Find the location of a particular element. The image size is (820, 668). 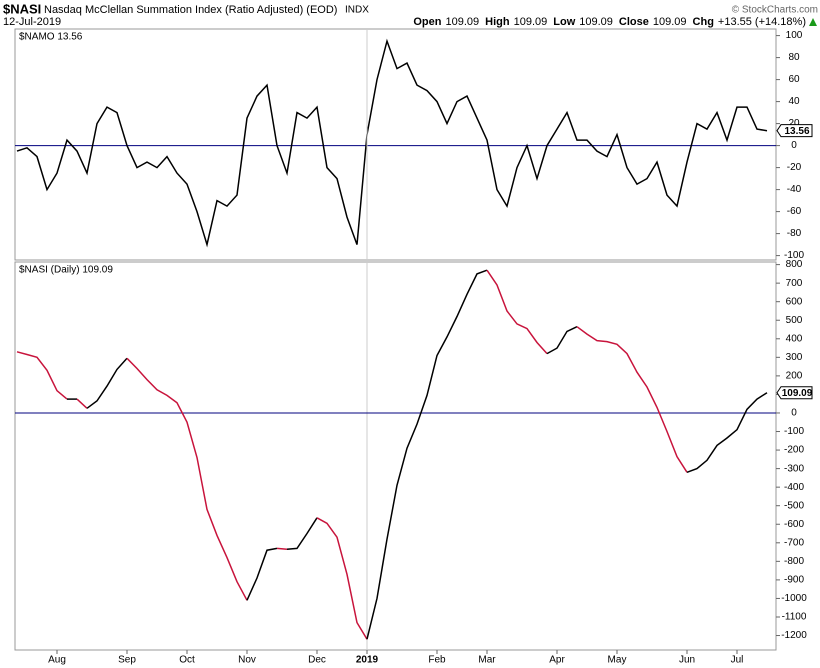

quote-value: +13.55 (+14.18%) is located at coordinates (762, 22).